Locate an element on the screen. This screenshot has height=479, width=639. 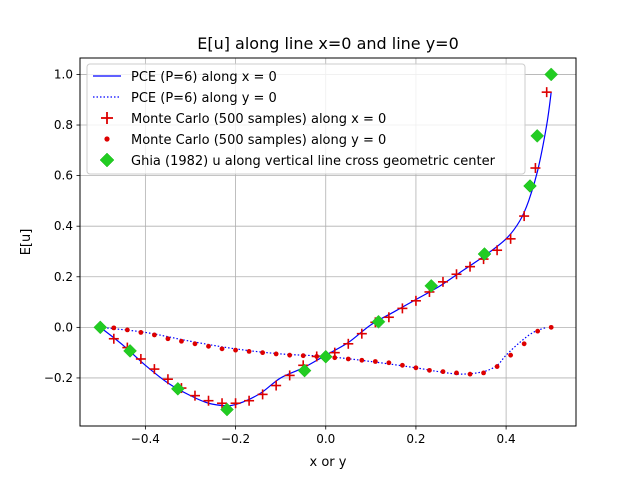
y-tick-label: 0.6 is located at coordinates (63, 176).